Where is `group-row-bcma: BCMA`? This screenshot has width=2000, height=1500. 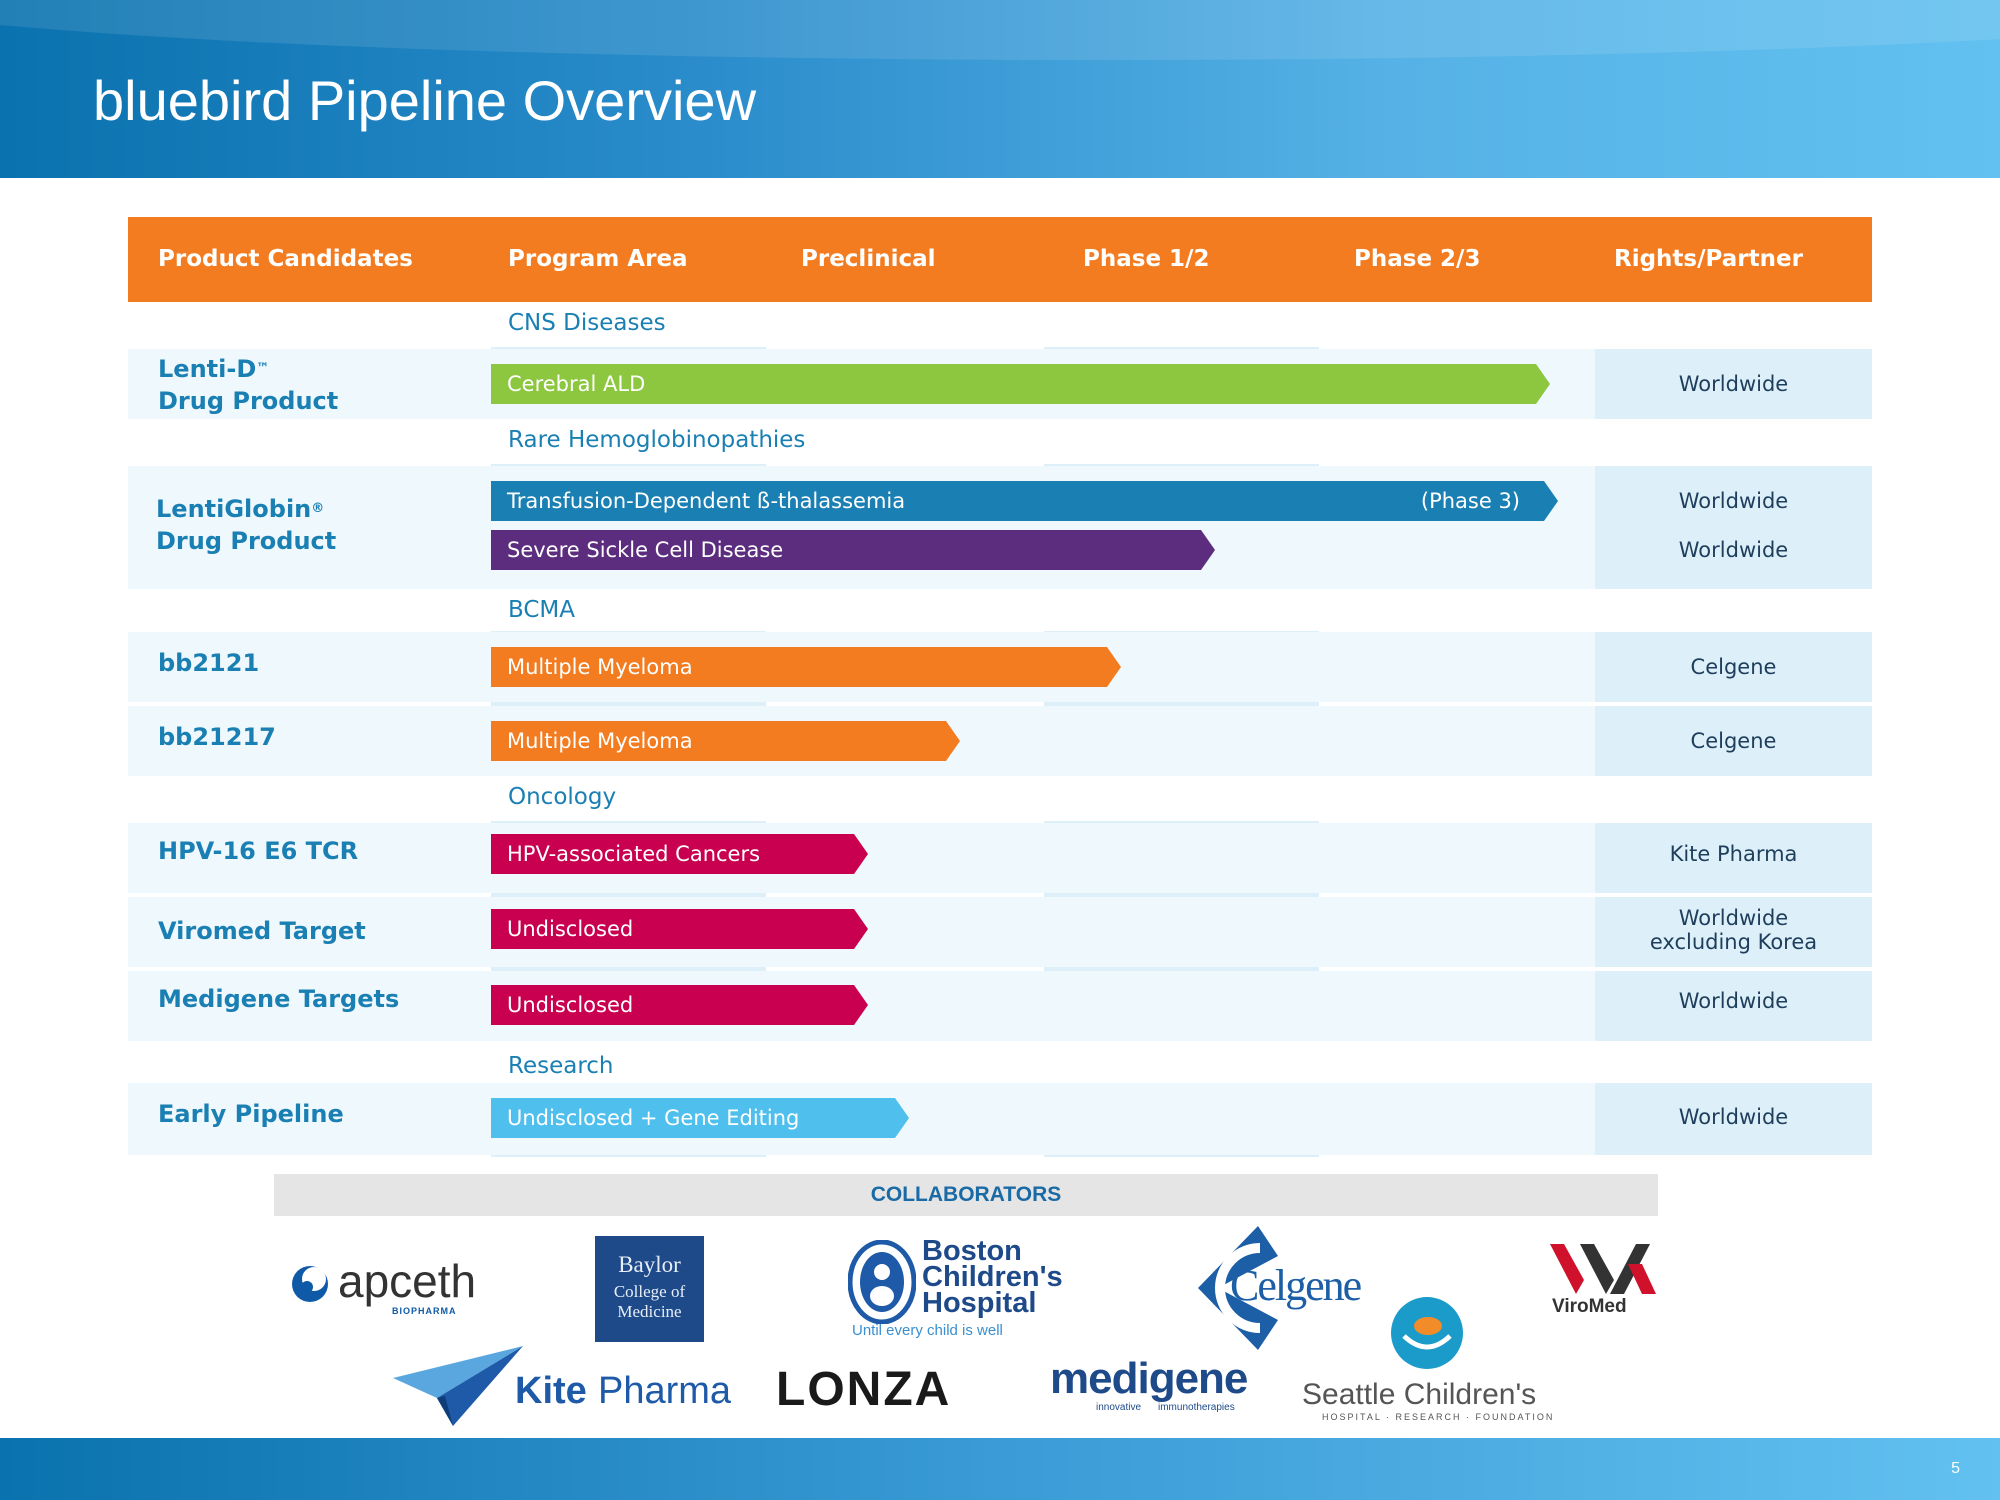 group-row-bcma: BCMA is located at coordinates (1000, 610).